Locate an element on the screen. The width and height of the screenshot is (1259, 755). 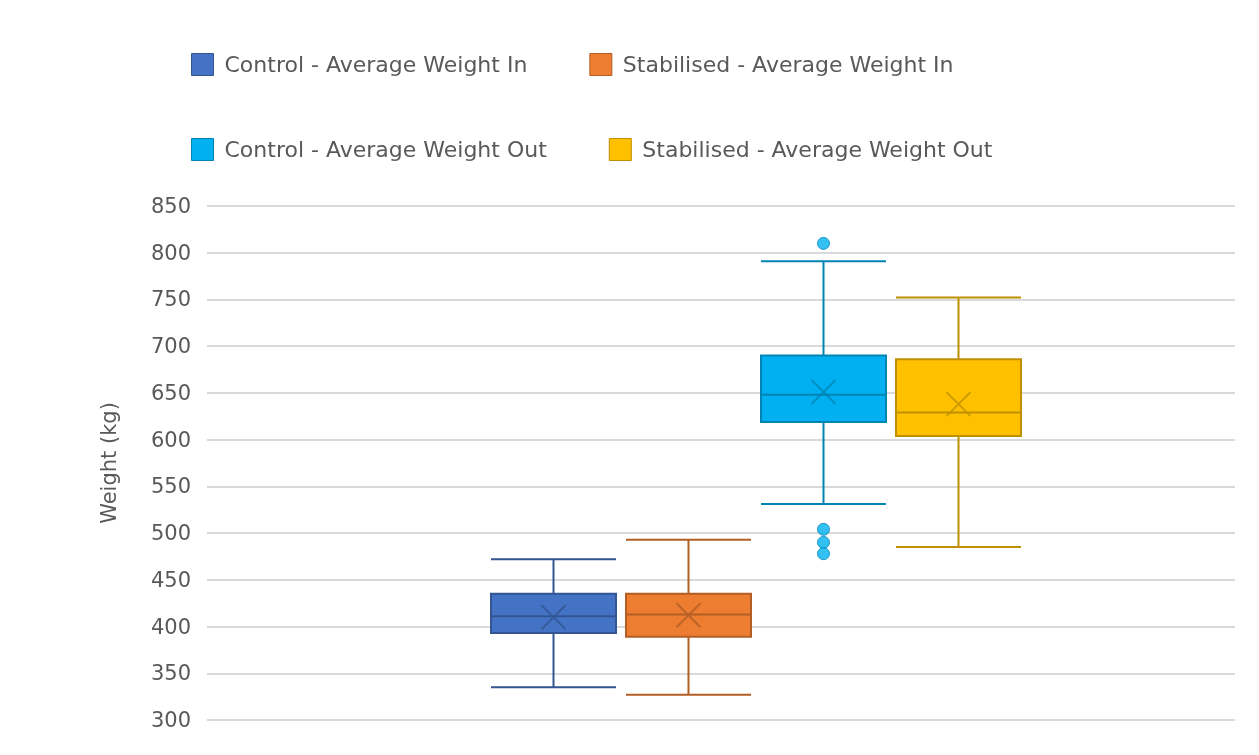
legend-label: Control - Average Weight In is located at coordinates (376, 64).